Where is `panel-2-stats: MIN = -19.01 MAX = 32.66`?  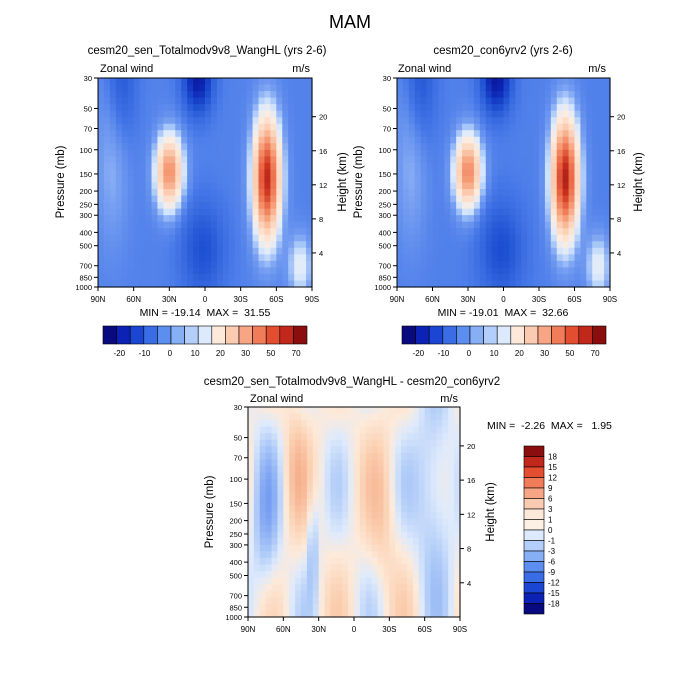
panel-2-stats: MIN = -19.01 MAX = 32.66 is located at coordinates (503, 313).